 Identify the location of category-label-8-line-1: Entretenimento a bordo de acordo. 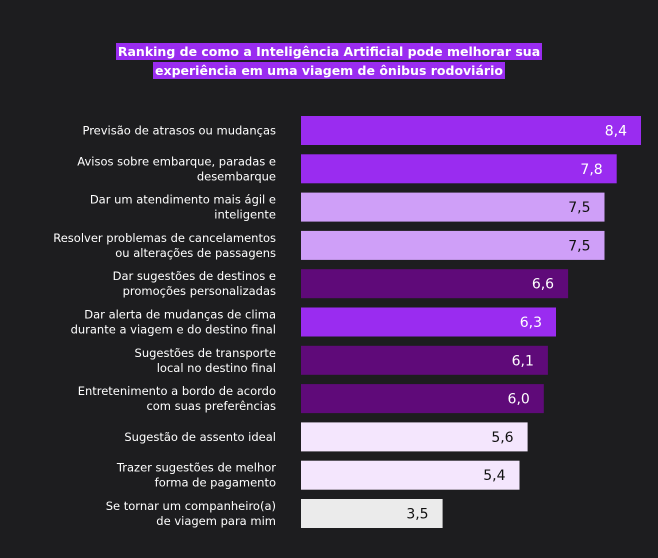
(177, 391).